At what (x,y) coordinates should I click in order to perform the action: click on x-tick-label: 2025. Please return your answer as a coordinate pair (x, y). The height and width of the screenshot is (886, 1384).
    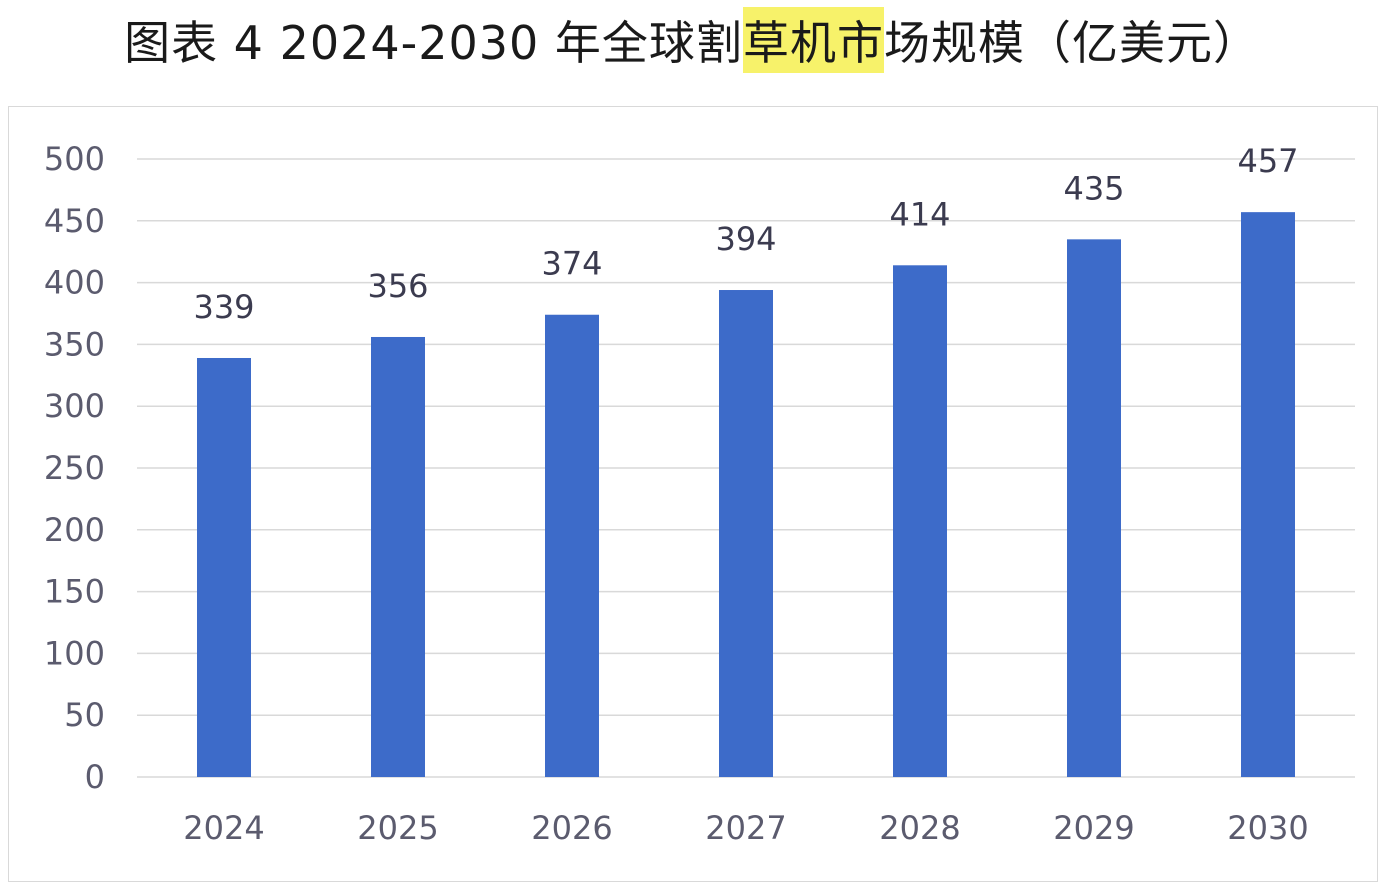
    Looking at the image, I should click on (397, 828).